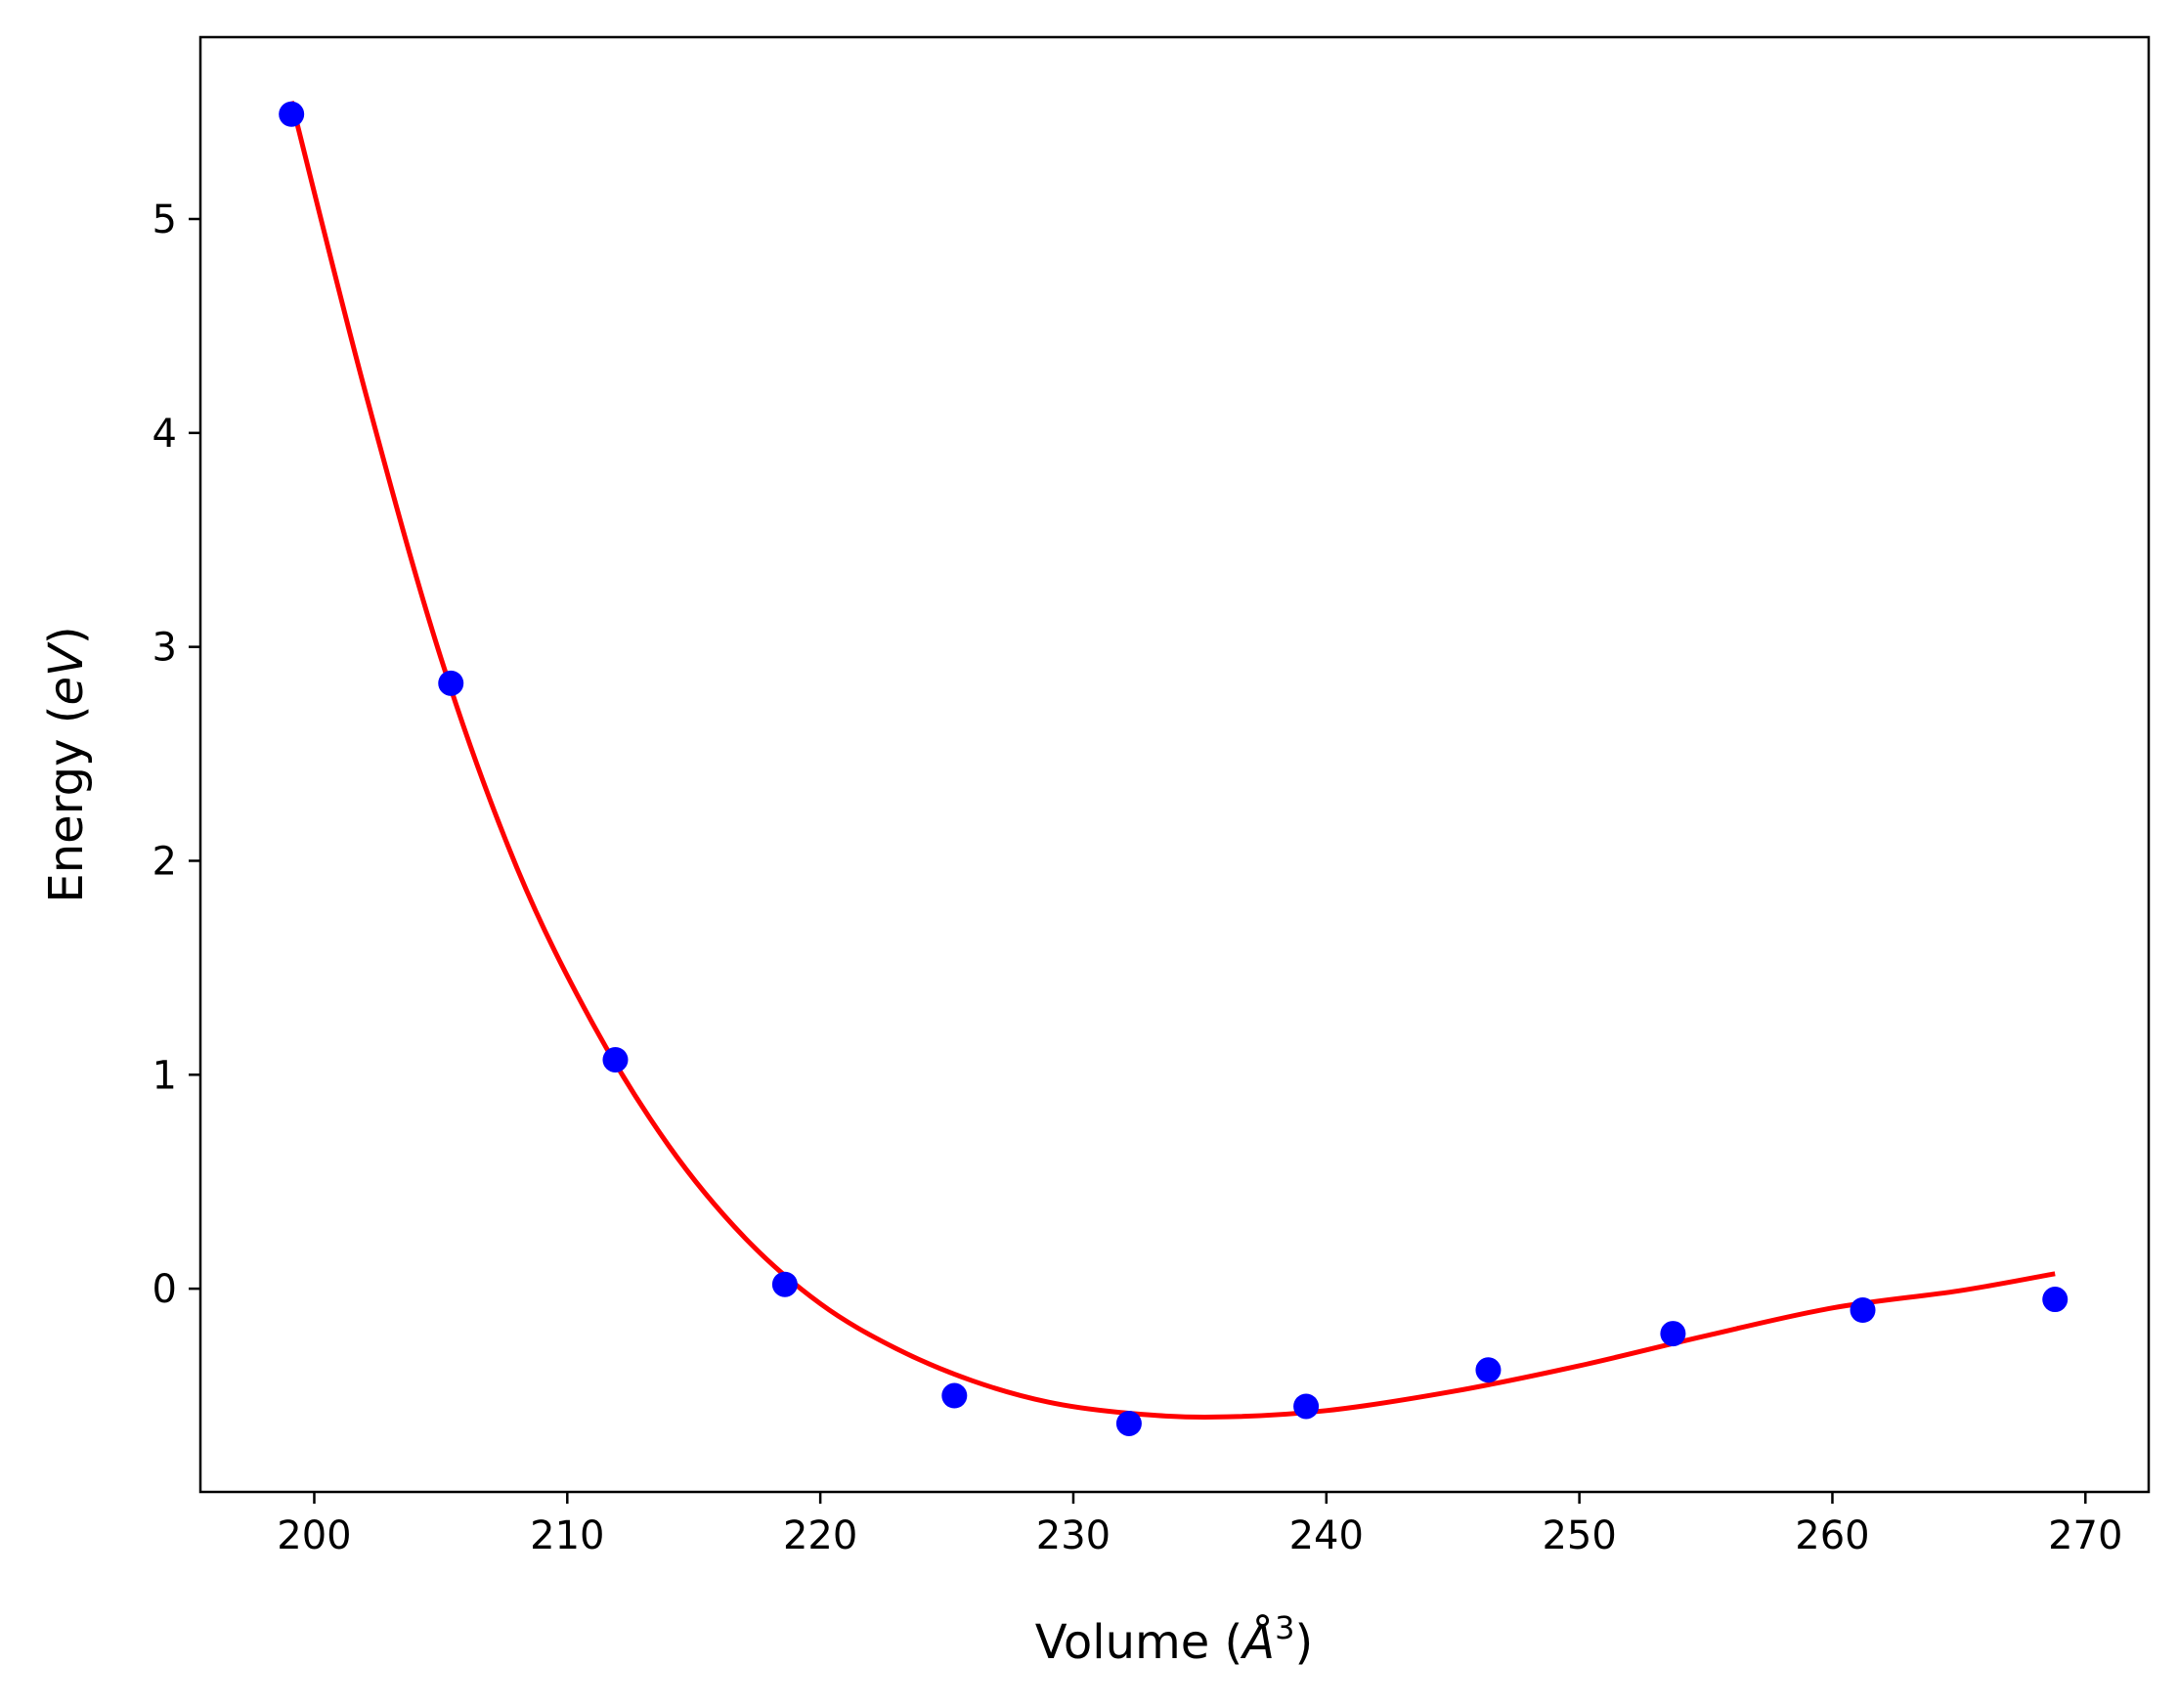  I want to click on y-axis-ticks: 0 1 2 3 4 5, so click(176, 754).